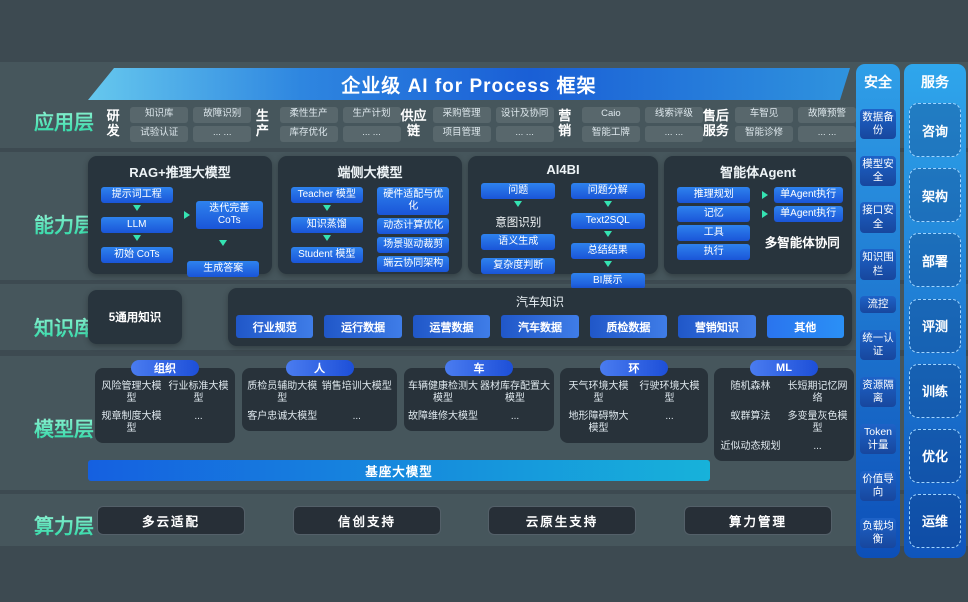  What do you see at coordinates (758, 520) in the screenshot?
I see `compute-item-management: 算力管理` at bounding box center [758, 520].